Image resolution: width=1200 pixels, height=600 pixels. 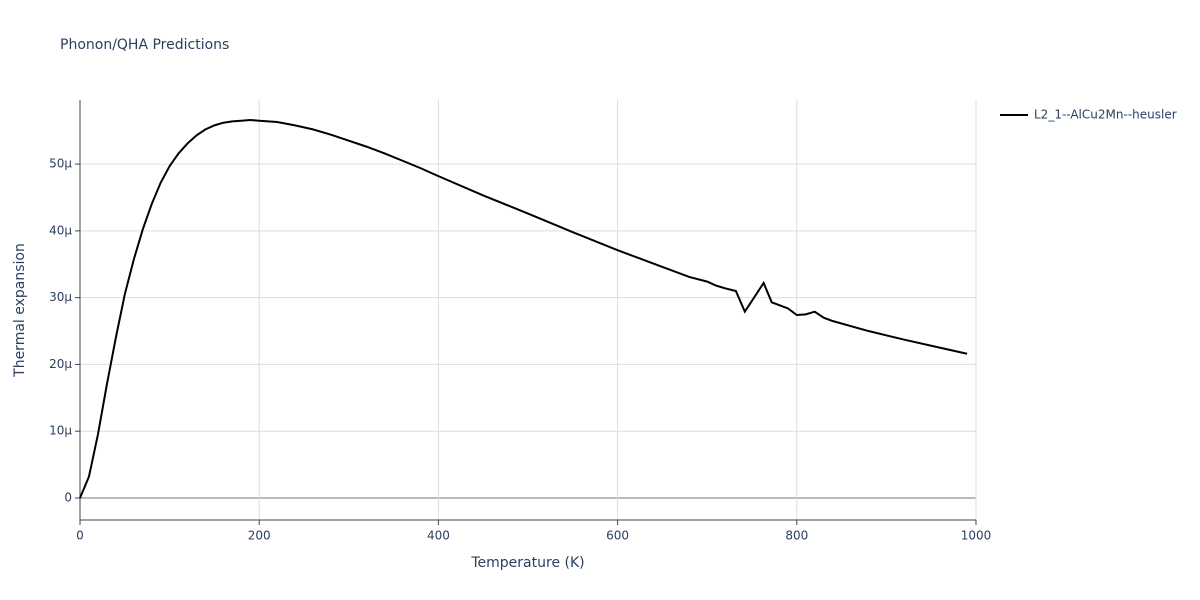 What do you see at coordinates (60, 297) in the screenshot?
I see `y-tick-label: 30μ` at bounding box center [60, 297].